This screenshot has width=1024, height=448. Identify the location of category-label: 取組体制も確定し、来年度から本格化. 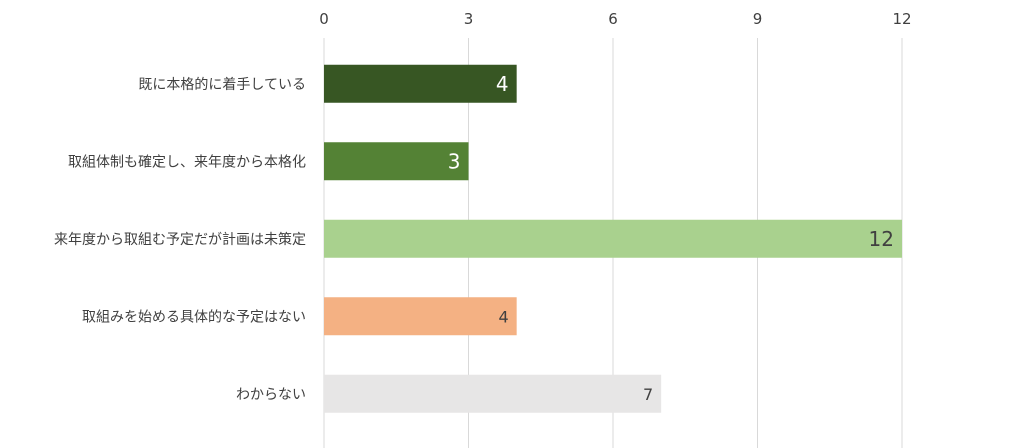
(187, 162).